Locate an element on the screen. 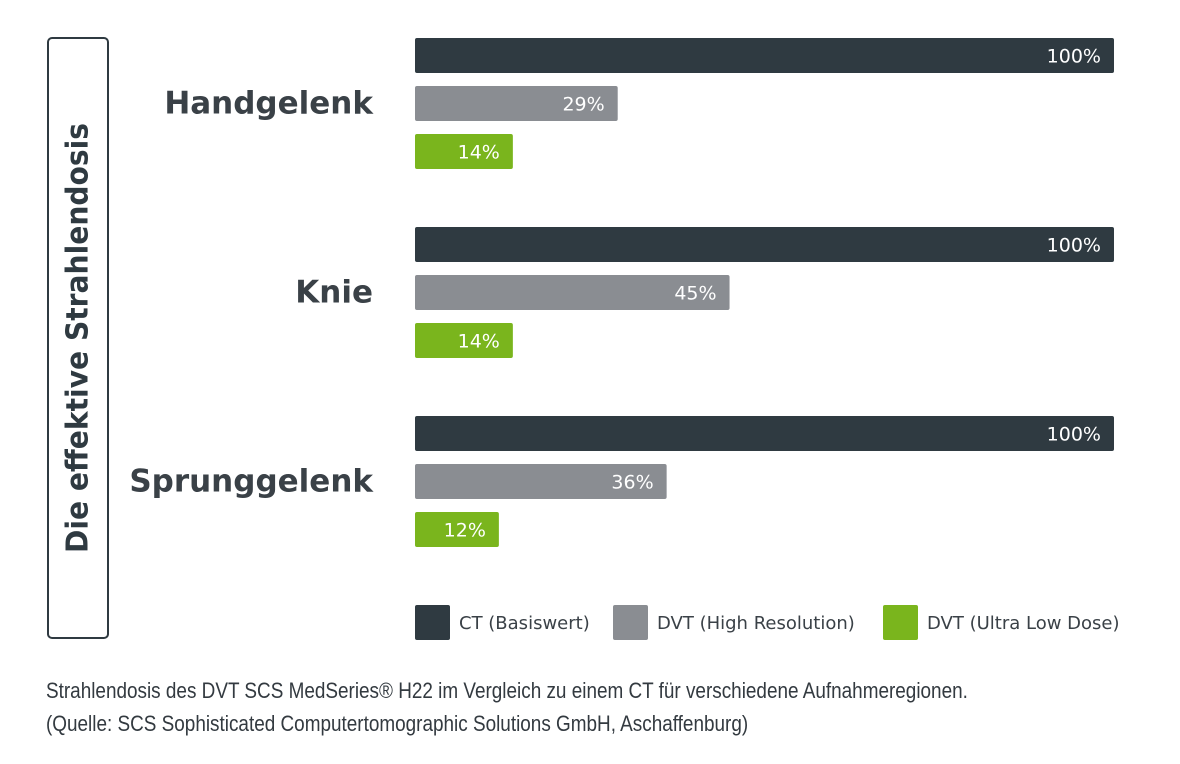  legend-label-2: DVT (Ultra Low Dose) is located at coordinates (1023, 623).